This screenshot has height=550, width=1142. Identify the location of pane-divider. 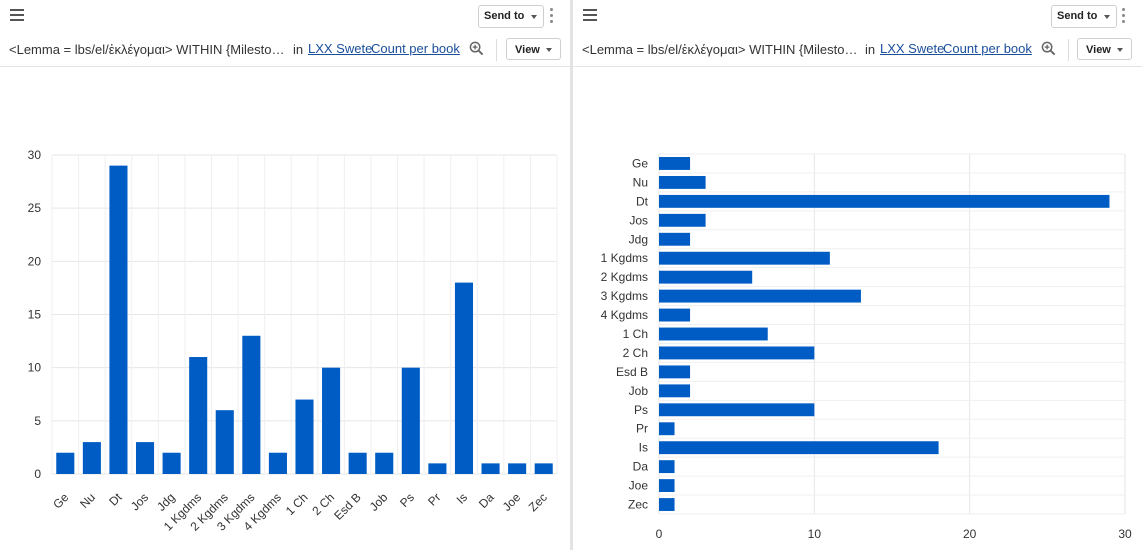
(571, 275).